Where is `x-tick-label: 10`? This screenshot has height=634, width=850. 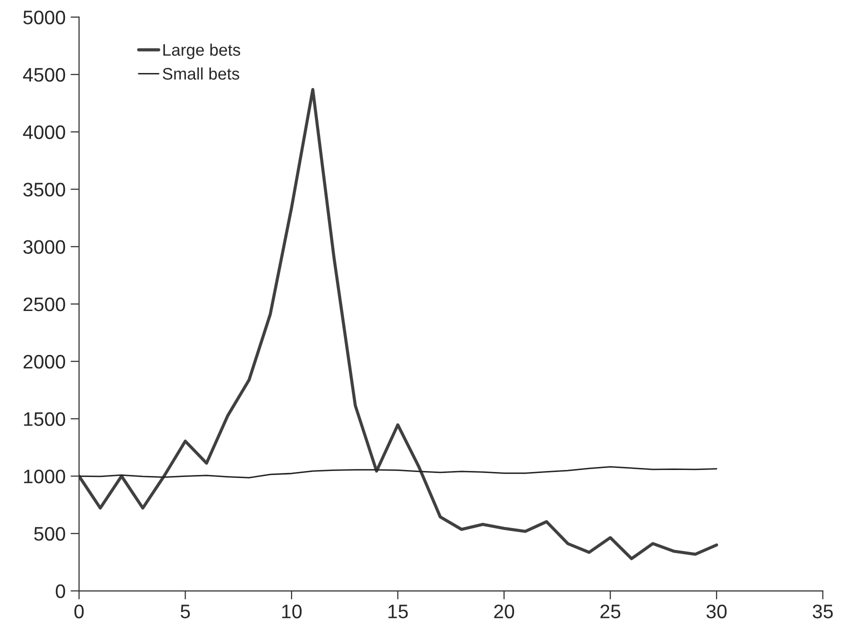 x-tick-label: 10 is located at coordinates (292, 611).